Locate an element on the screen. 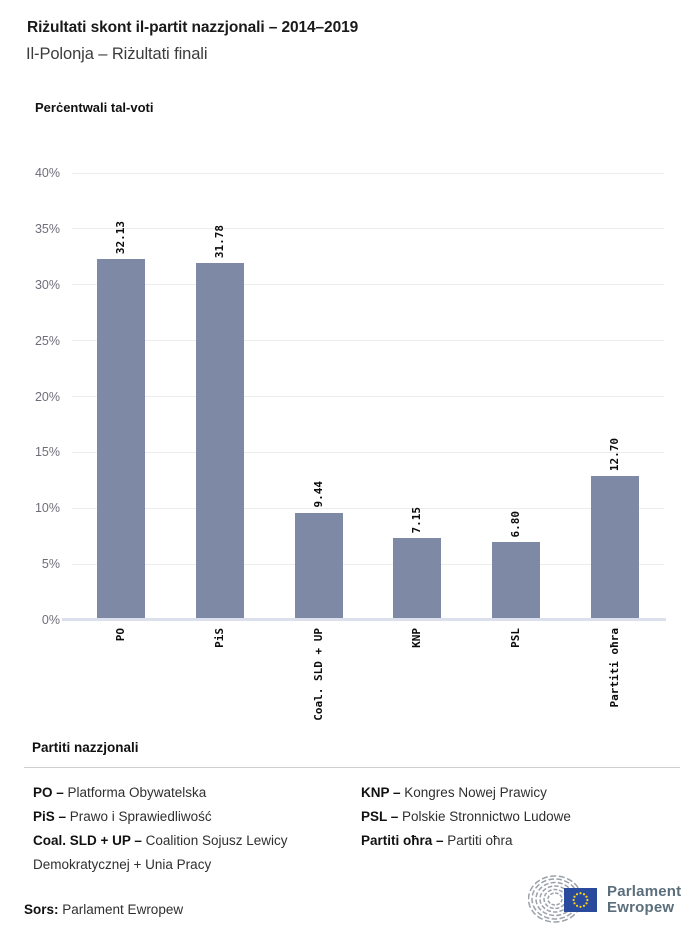 This screenshot has height=936, width=700. y-tick-label: 35% is located at coordinates (47, 228).